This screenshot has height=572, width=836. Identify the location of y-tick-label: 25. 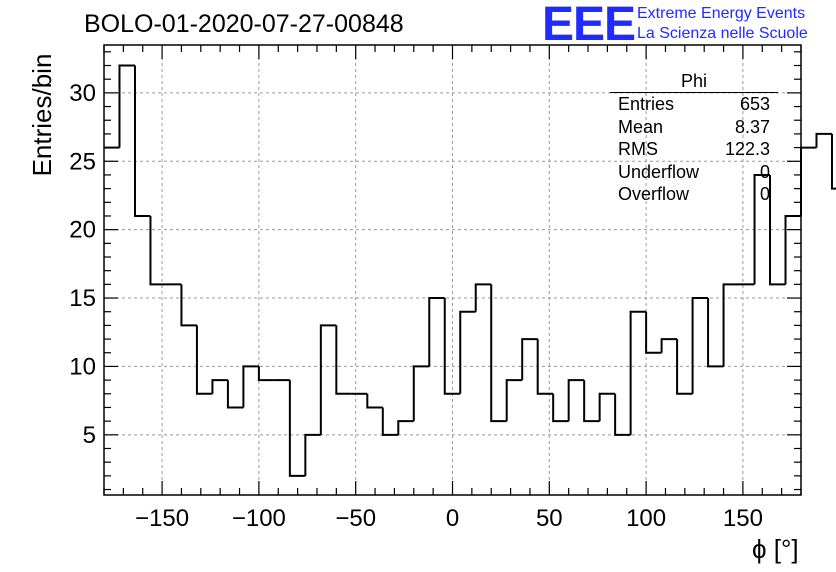
(82, 161).